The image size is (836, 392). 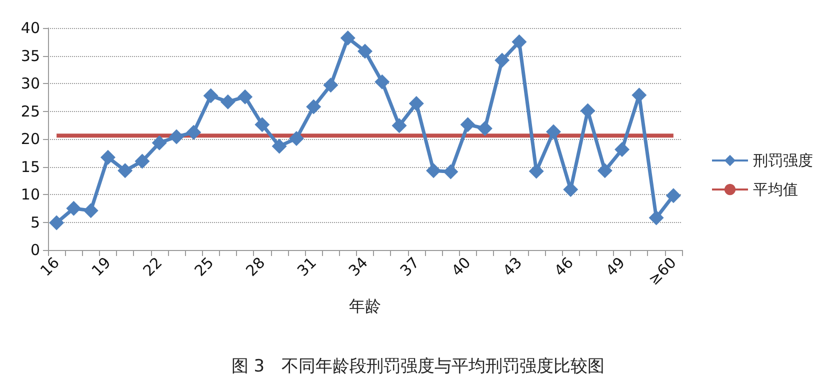 What do you see at coordinates (365, 306) in the screenshot?
I see `x-axis-title: 年龄` at bounding box center [365, 306].